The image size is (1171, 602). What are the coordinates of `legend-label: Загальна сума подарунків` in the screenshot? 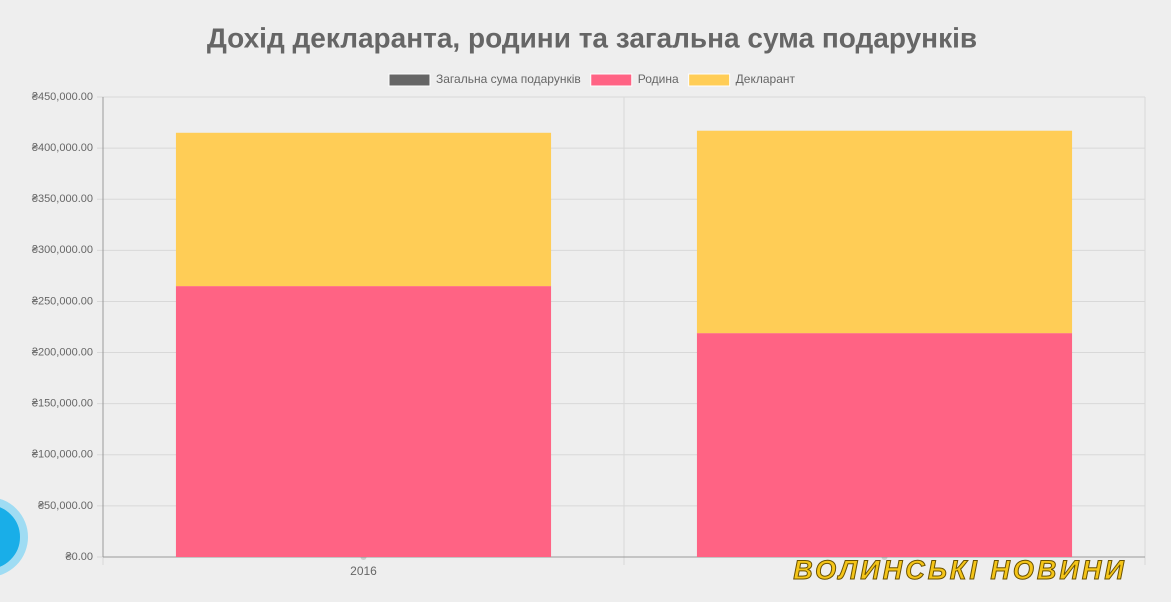 It's located at (508, 79).